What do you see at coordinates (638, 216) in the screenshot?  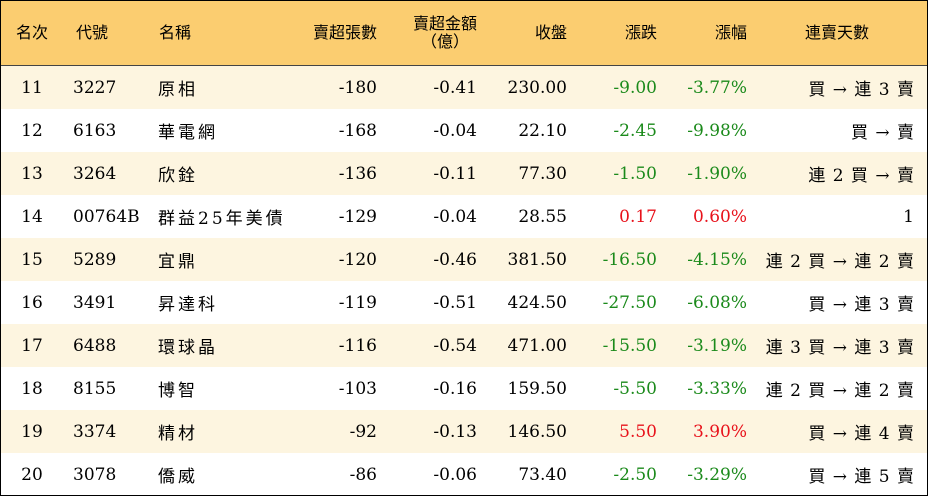 I see `change-cell: 0.17` at bounding box center [638, 216].